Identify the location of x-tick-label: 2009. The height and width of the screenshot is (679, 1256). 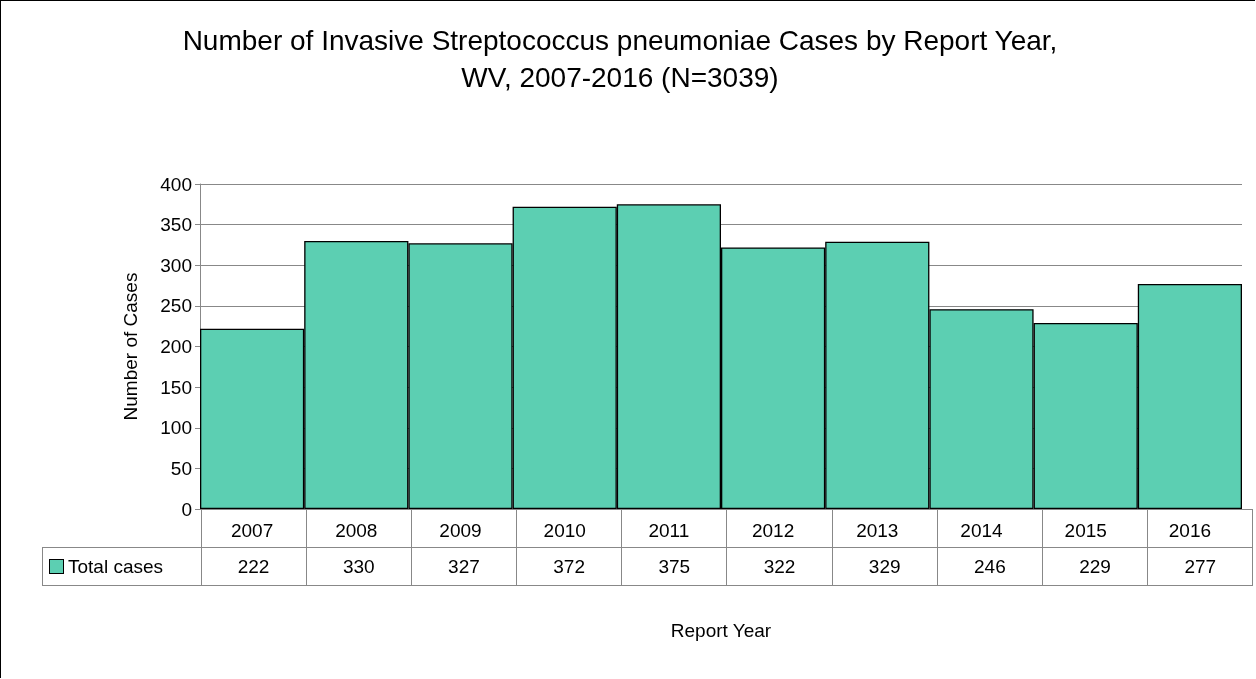
(460, 530).